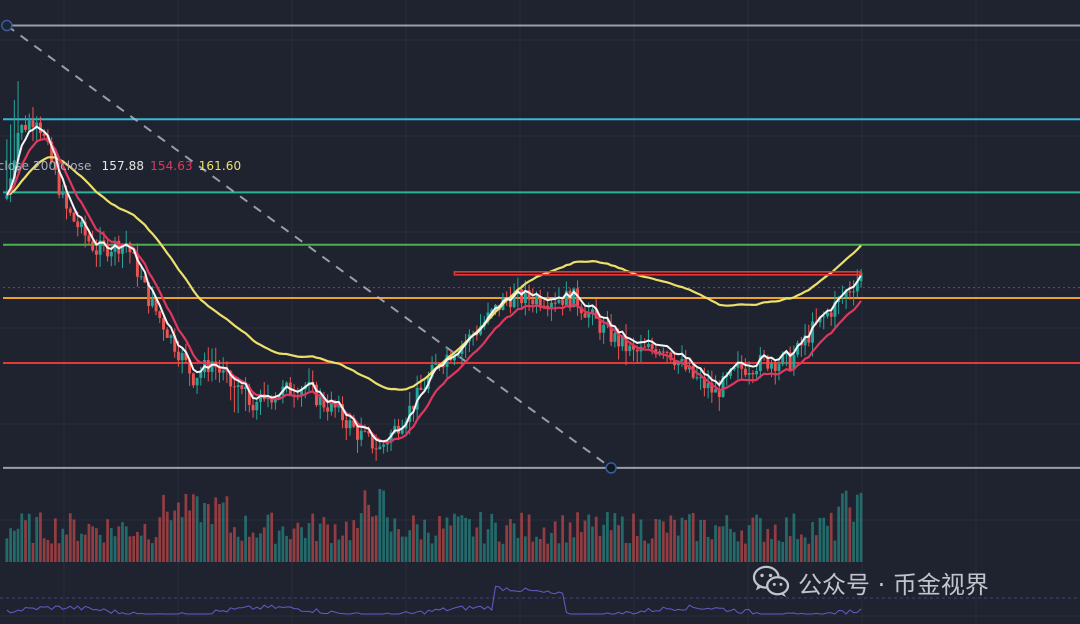 The height and width of the screenshot is (624, 1080). What do you see at coordinates (120, 166) in the screenshot?
I see `ma-legend: 0 close 200 close 157.88 154.63 161.60` at bounding box center [120, 166].